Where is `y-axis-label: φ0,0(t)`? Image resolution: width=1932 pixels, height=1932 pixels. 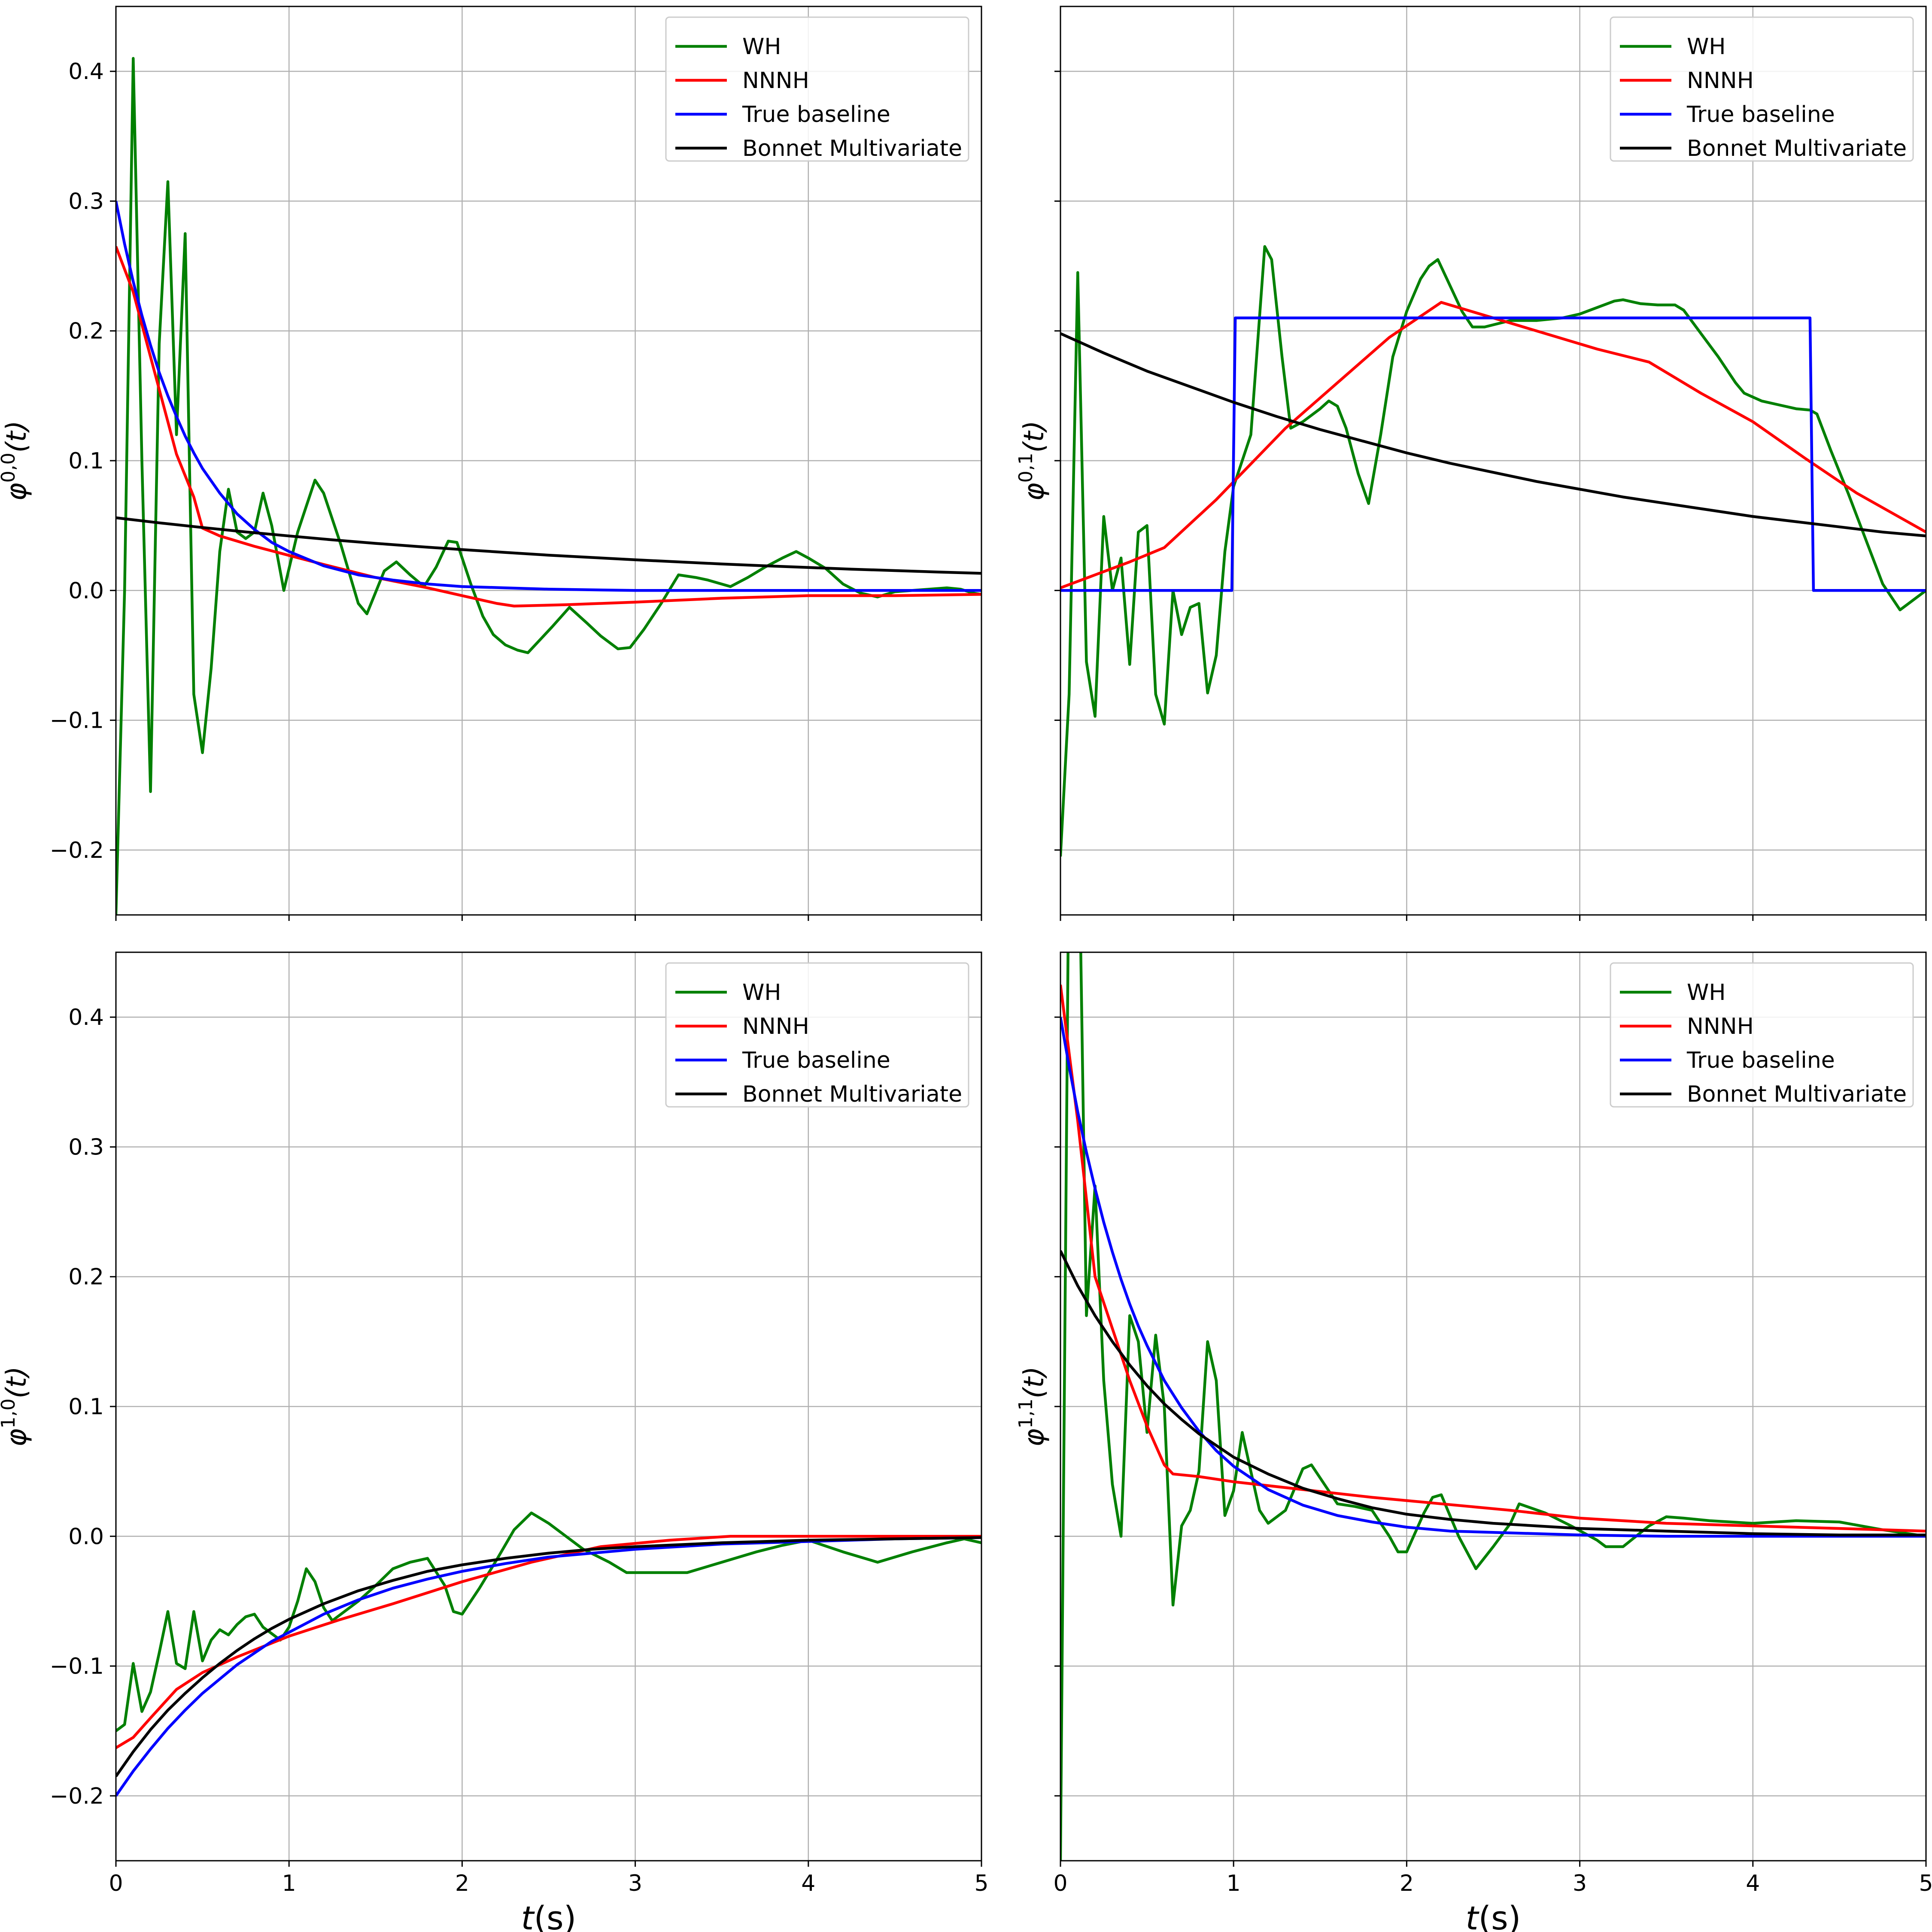
y-axis-label: φ0,0(t) is located at coordinates (16, 461).